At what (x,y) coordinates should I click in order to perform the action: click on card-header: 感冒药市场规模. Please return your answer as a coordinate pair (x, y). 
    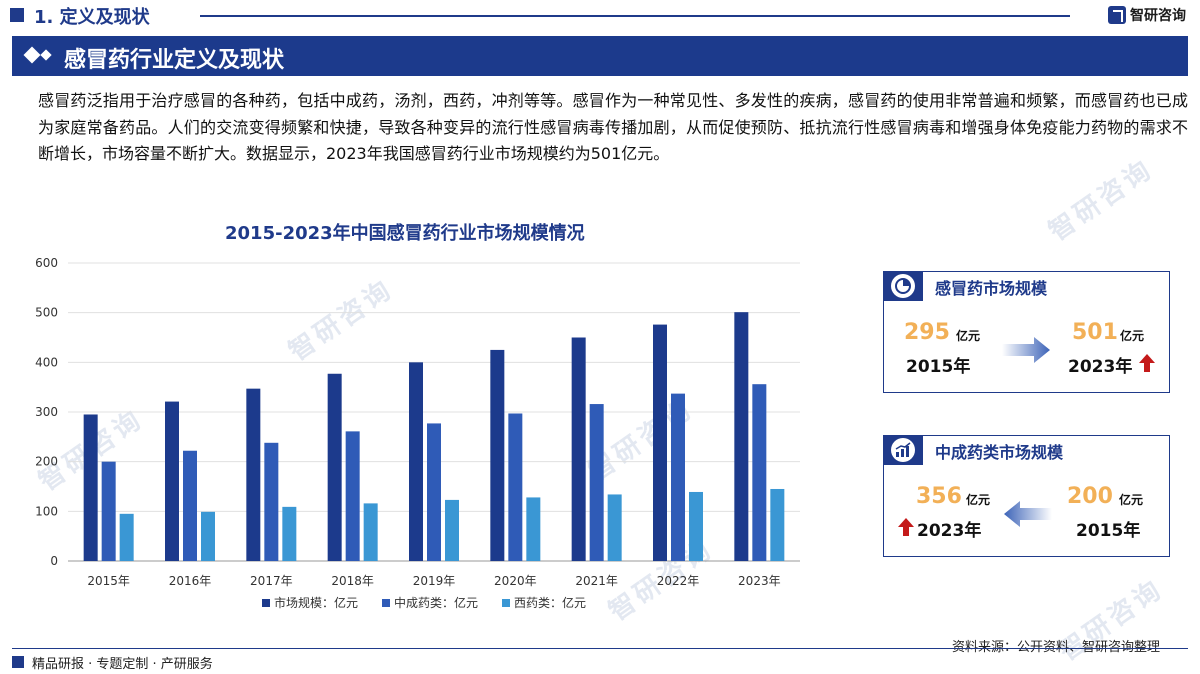
    Looking at the image, I should click on (1026, 286).